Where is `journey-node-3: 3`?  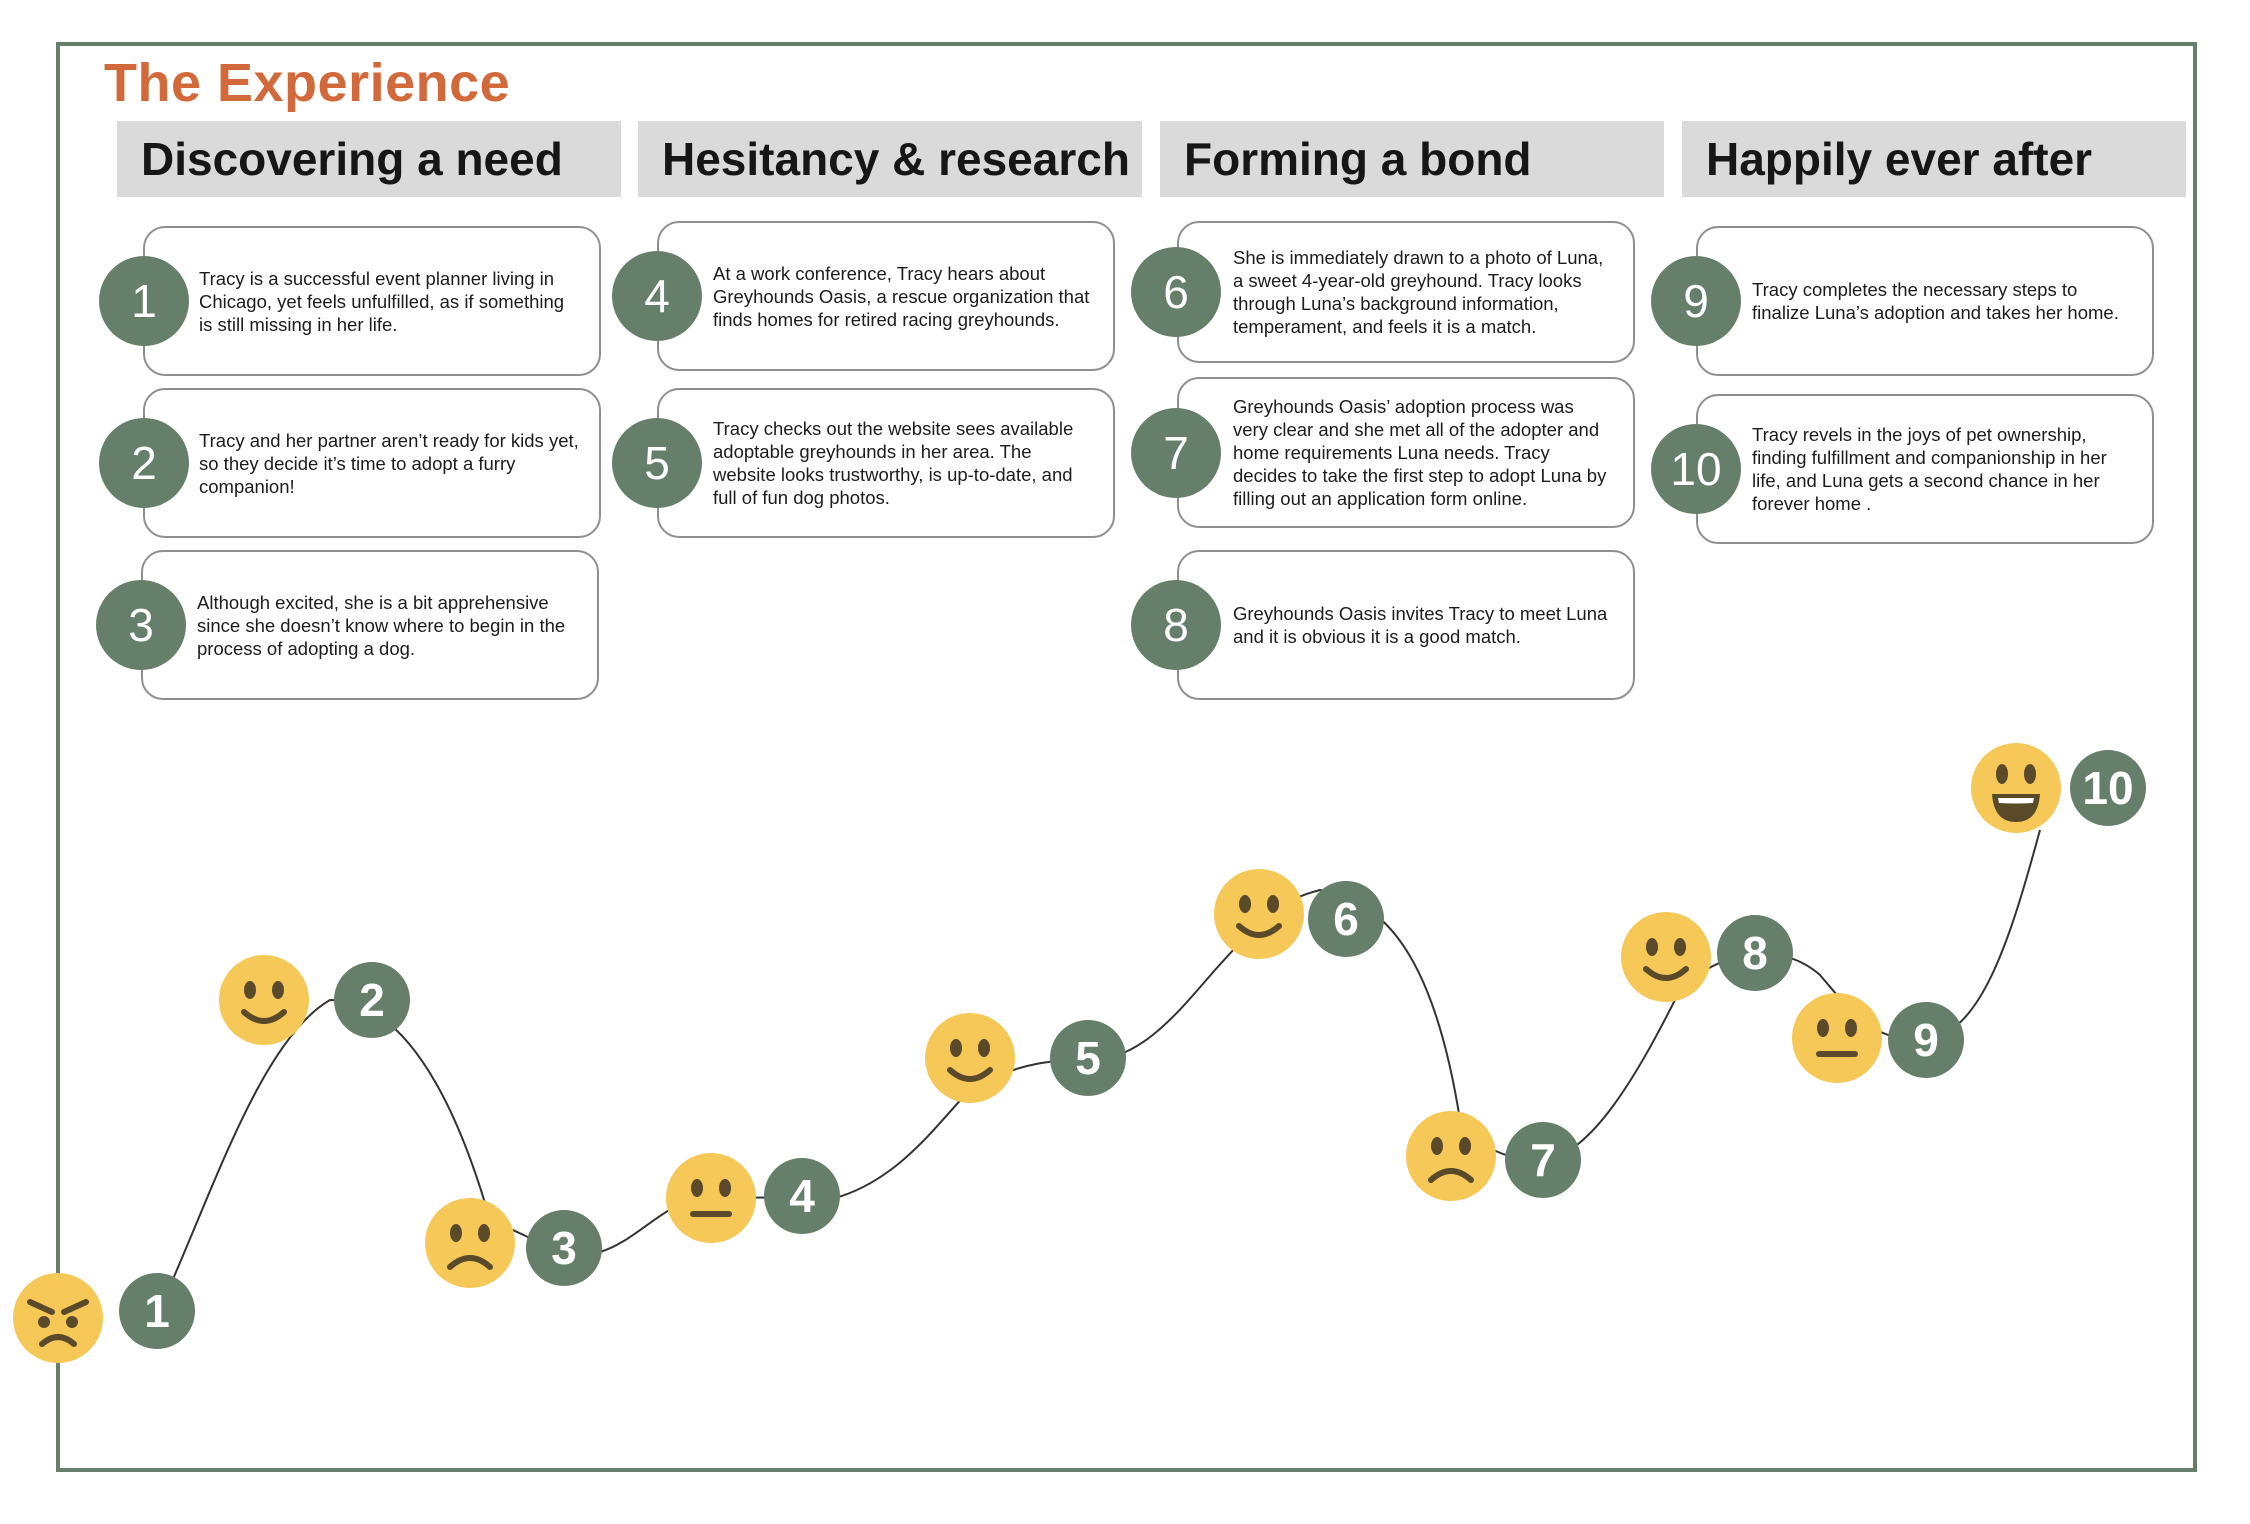
journey-node-3: 3 is located at coordinates (513, 1243).